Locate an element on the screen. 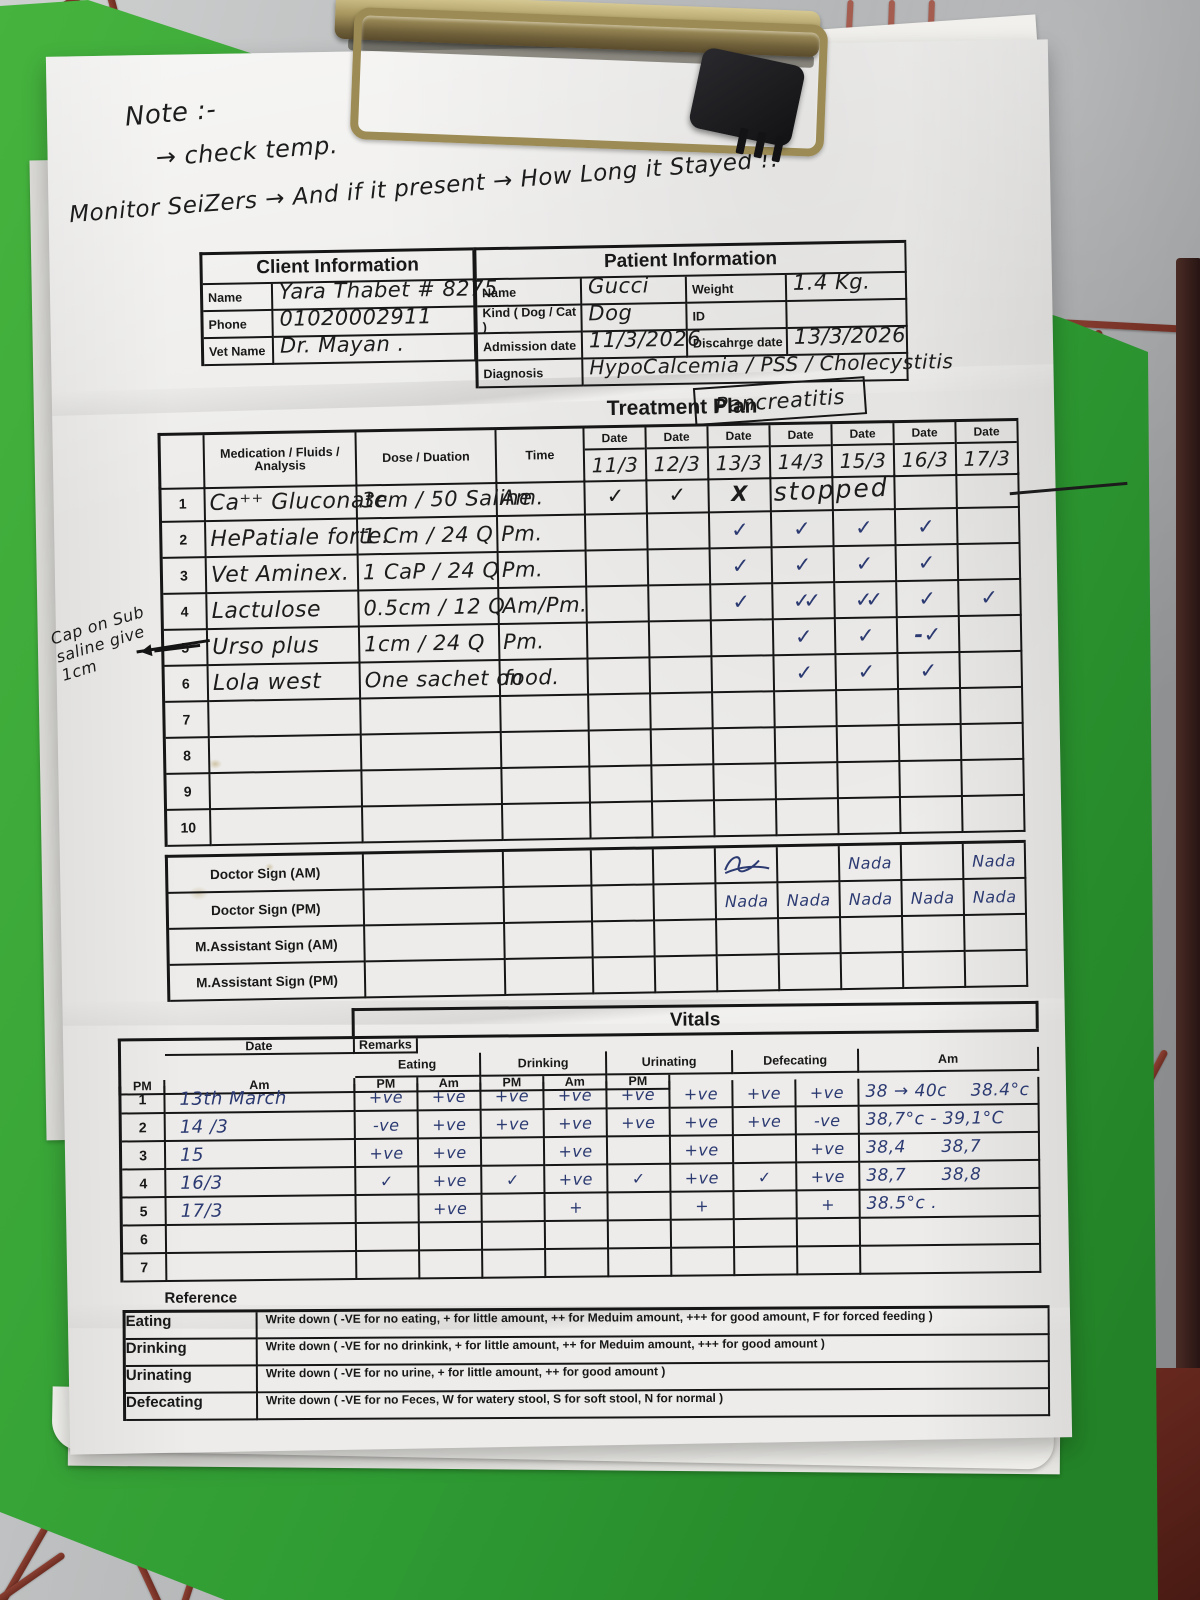  treatment-date-column: Date 14/3 is located at coordinates (802, 452).